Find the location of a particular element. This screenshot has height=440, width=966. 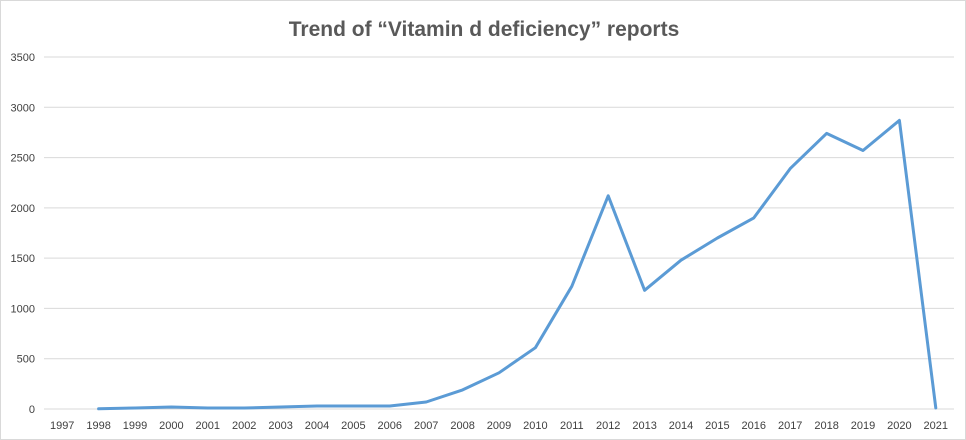

x-tick-label: 2009 is located at coordinates (499, 426).